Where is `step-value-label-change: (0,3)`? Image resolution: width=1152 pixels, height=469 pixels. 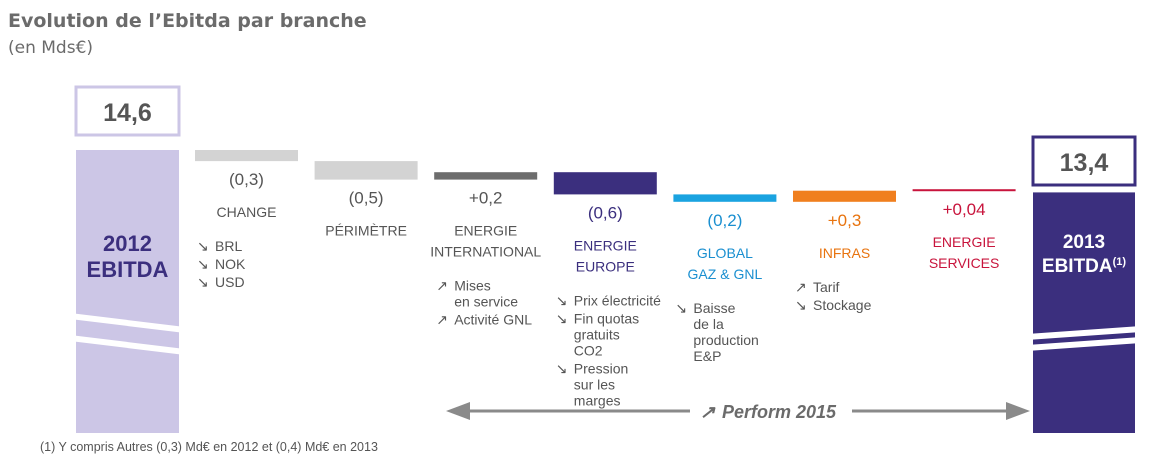 step-value-label-change: (0,3) is located at coordinates (246, 179).